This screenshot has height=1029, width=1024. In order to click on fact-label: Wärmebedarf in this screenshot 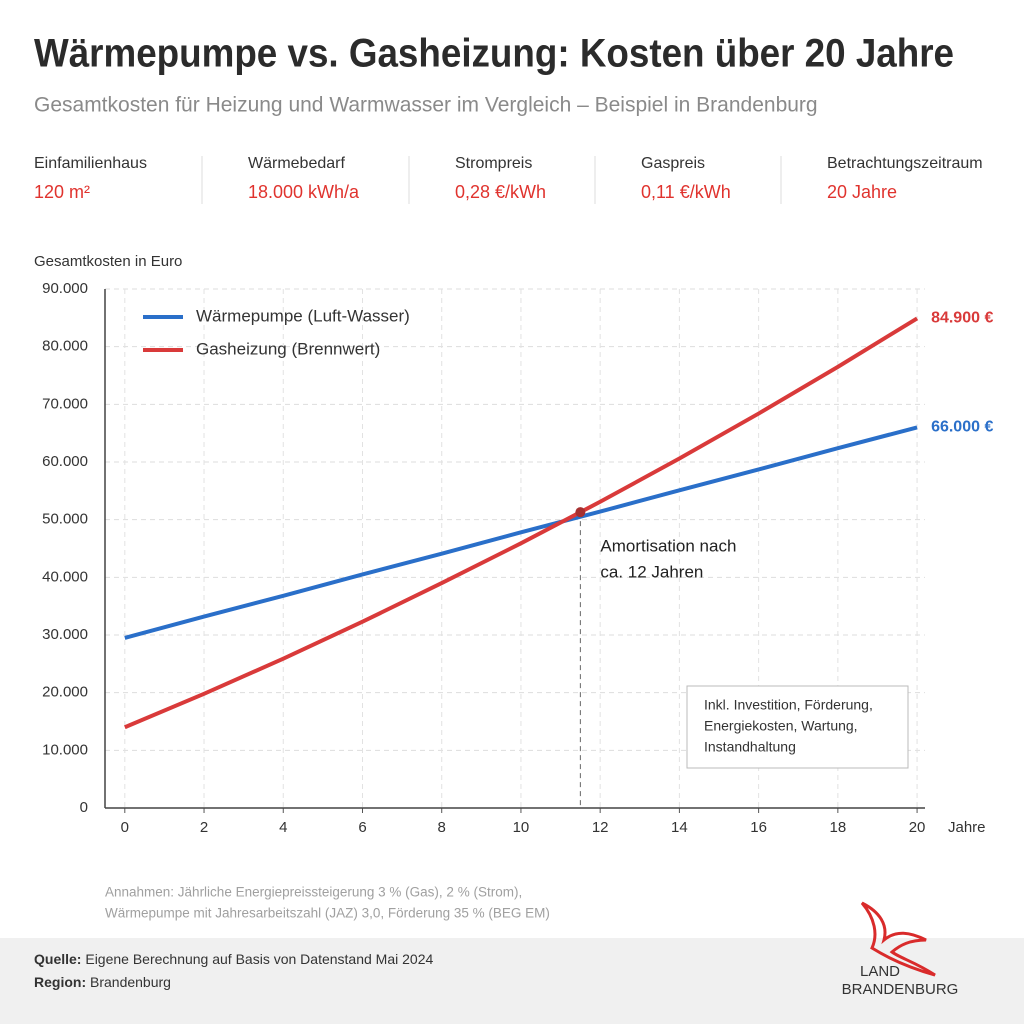, I will do `click(296, 163)`.